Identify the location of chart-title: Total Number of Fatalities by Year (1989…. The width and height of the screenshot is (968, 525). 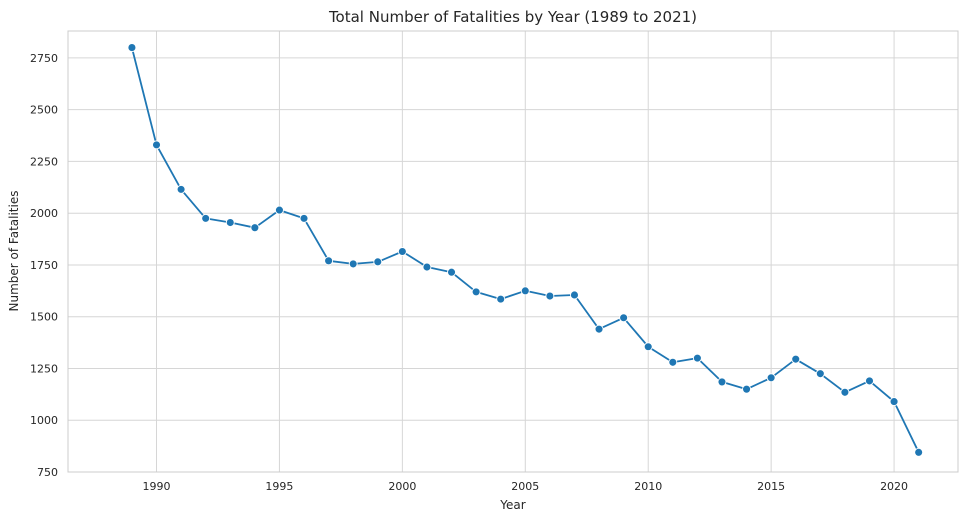
(512, 17).